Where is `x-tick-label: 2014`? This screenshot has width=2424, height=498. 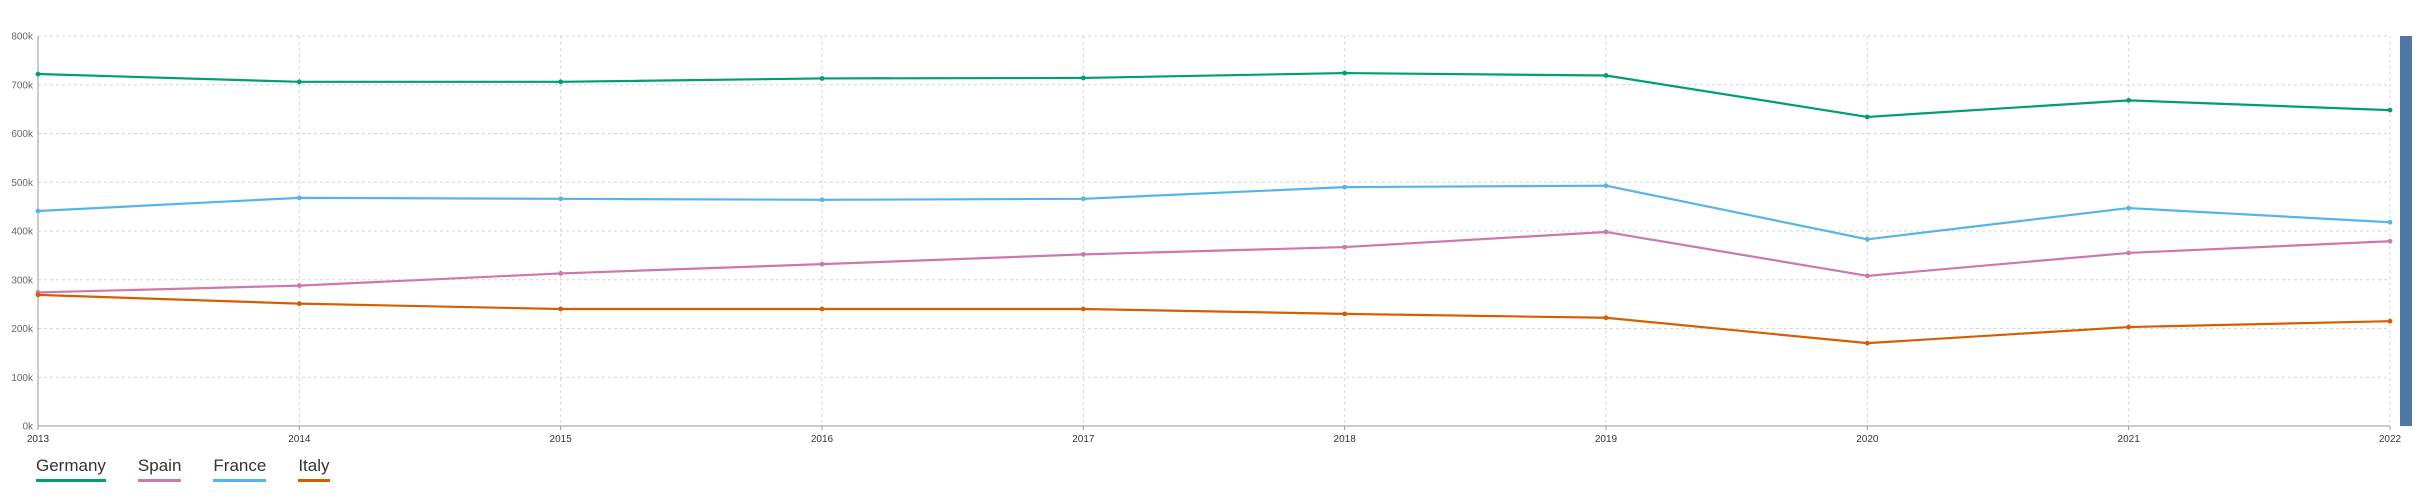 x-tick-label: 2014 is located at coordinates (299, 439).